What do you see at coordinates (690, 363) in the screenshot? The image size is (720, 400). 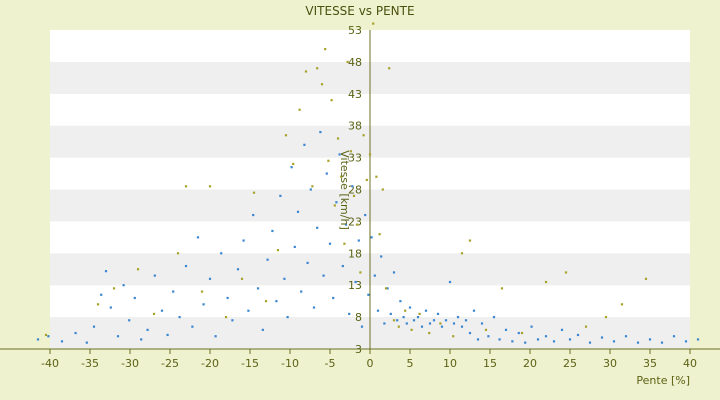 I see `x-tick-label: 40` at bounding box center [690, 363].